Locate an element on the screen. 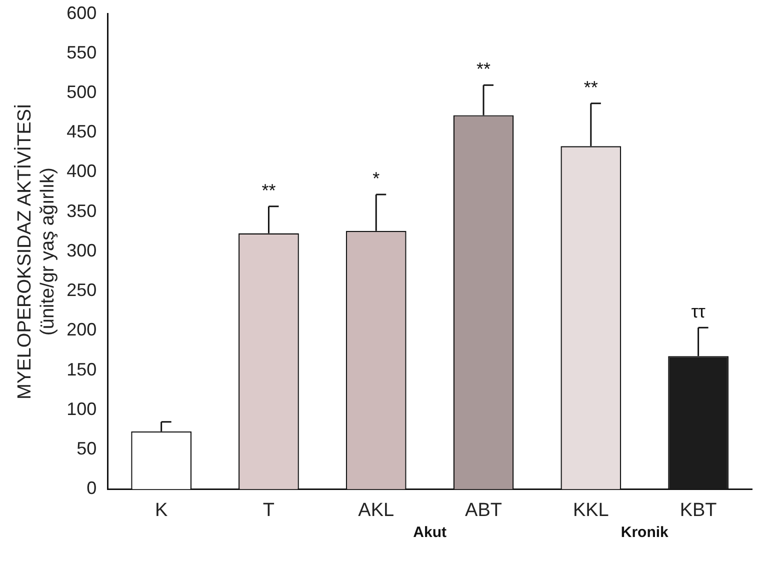 The image size is (772, 562). x-tick-label: AKL is located at coordinates (376, 510).